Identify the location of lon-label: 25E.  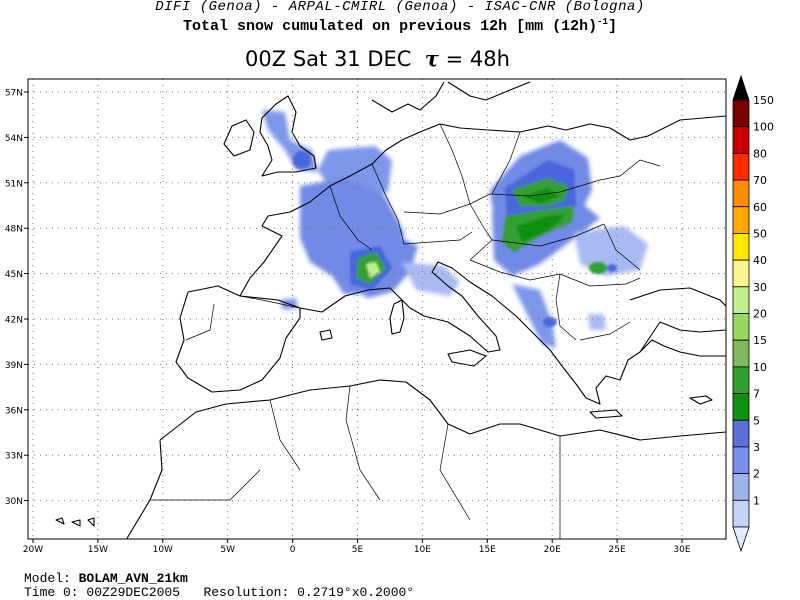
(617, 550).